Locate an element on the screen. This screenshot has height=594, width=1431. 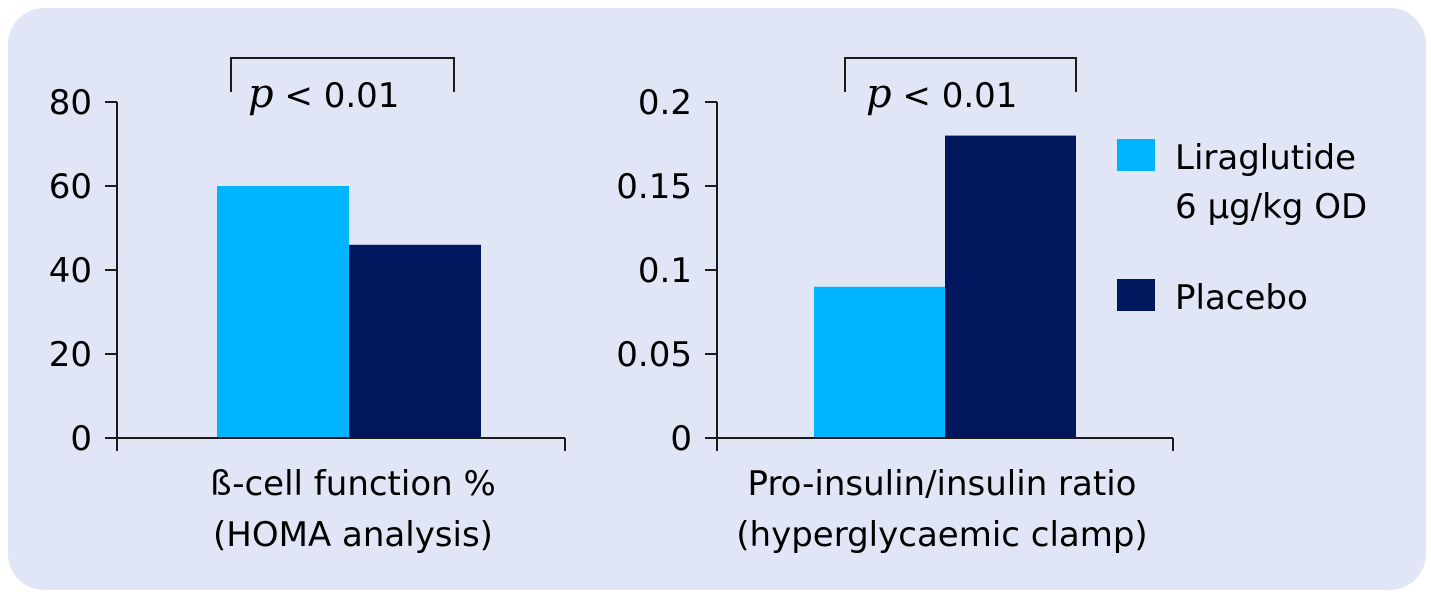
y-tick-label: 0.2 is located at coordinates (665, 103).